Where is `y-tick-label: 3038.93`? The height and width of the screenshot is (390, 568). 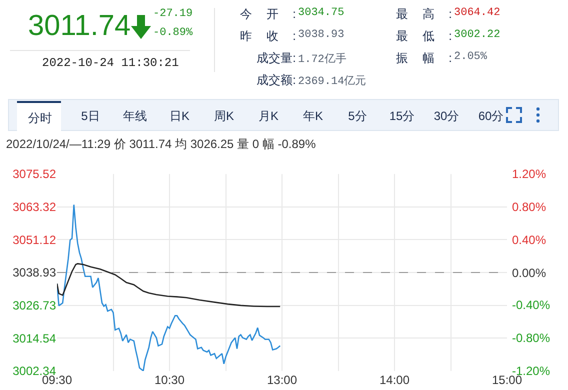 y-tick-label: 3038.93 is located at coordinates (34, 273).